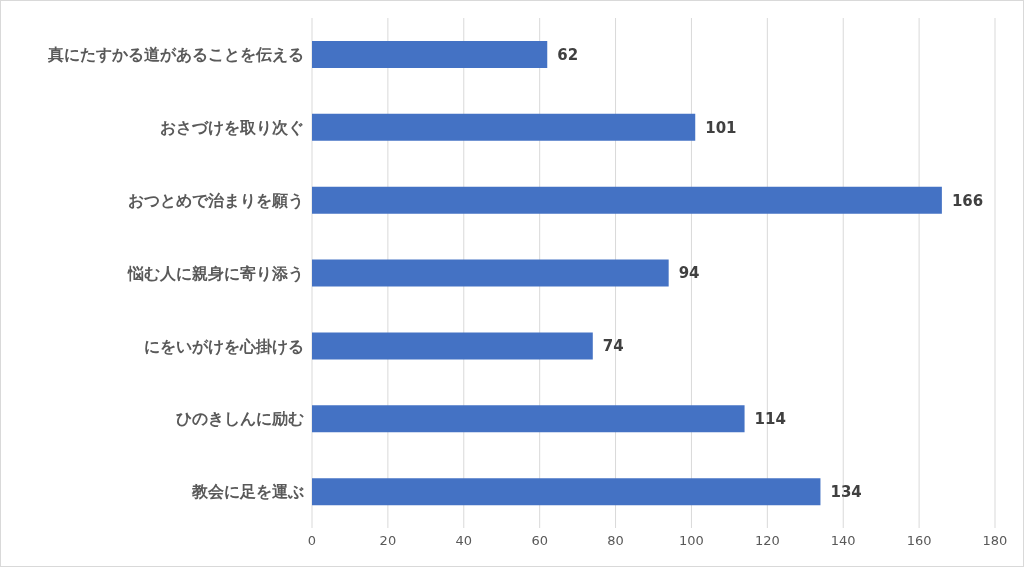 The image size is (1024, 567). I want to click on y-tick-label: おさづけを取り次ぐ, so click(232, 127).